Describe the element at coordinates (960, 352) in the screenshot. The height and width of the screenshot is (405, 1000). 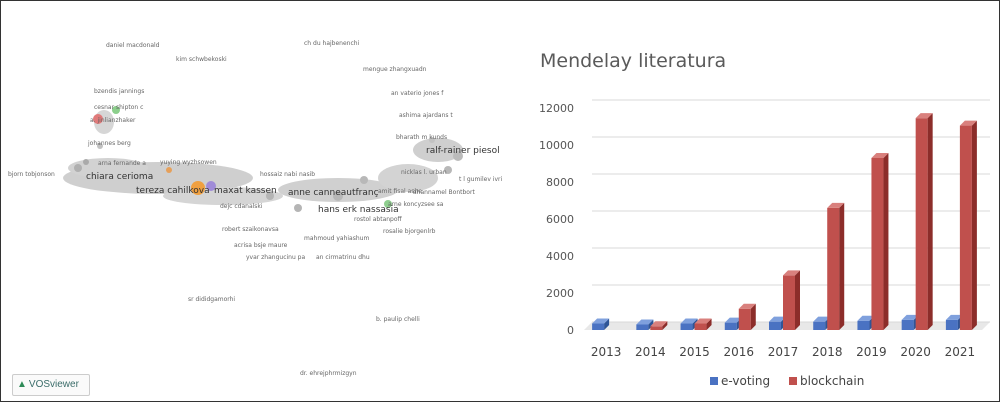
I see `x-tick-label: 2021` at that location.